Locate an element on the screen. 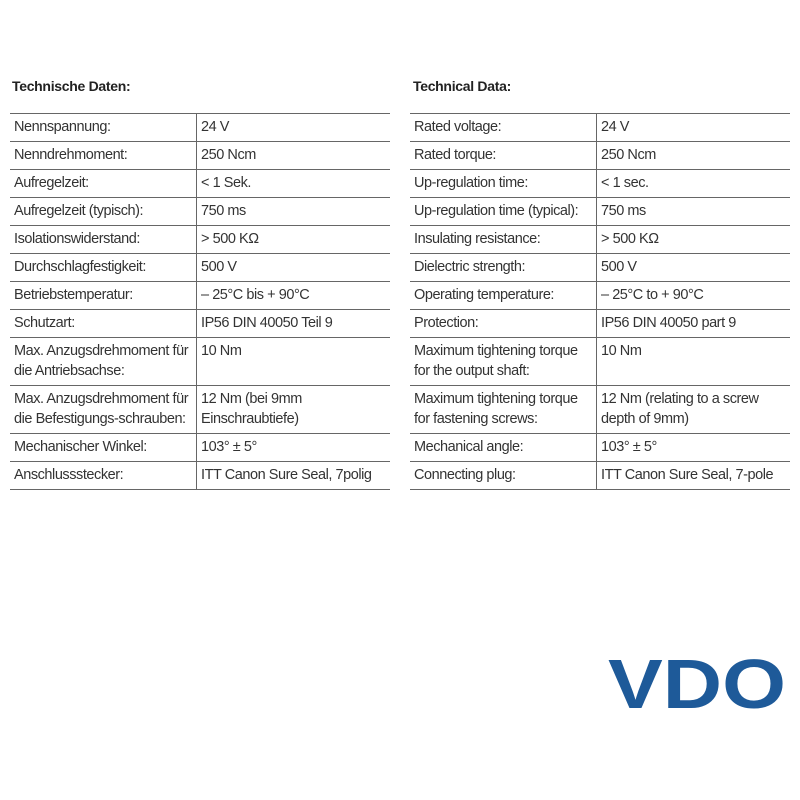  label-cell: Connecting plug: is located at coordinates (503, 475).